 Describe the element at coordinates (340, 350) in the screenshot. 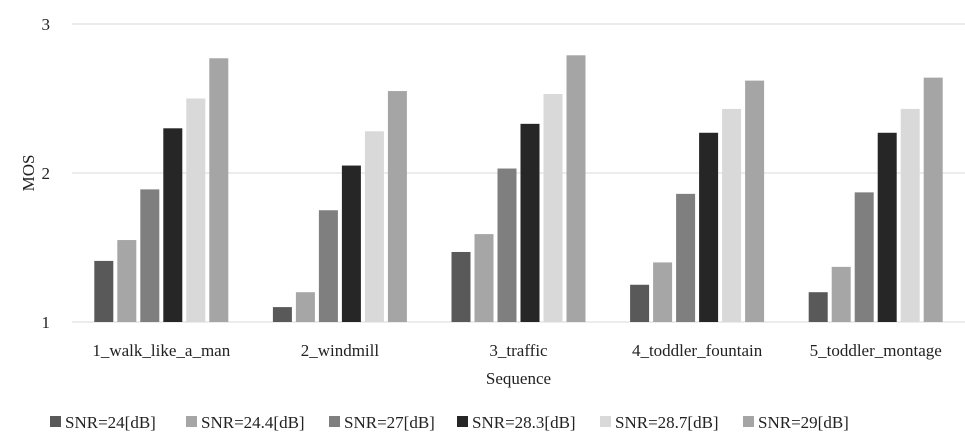

I see `category-label: 2_windmill` at that location.